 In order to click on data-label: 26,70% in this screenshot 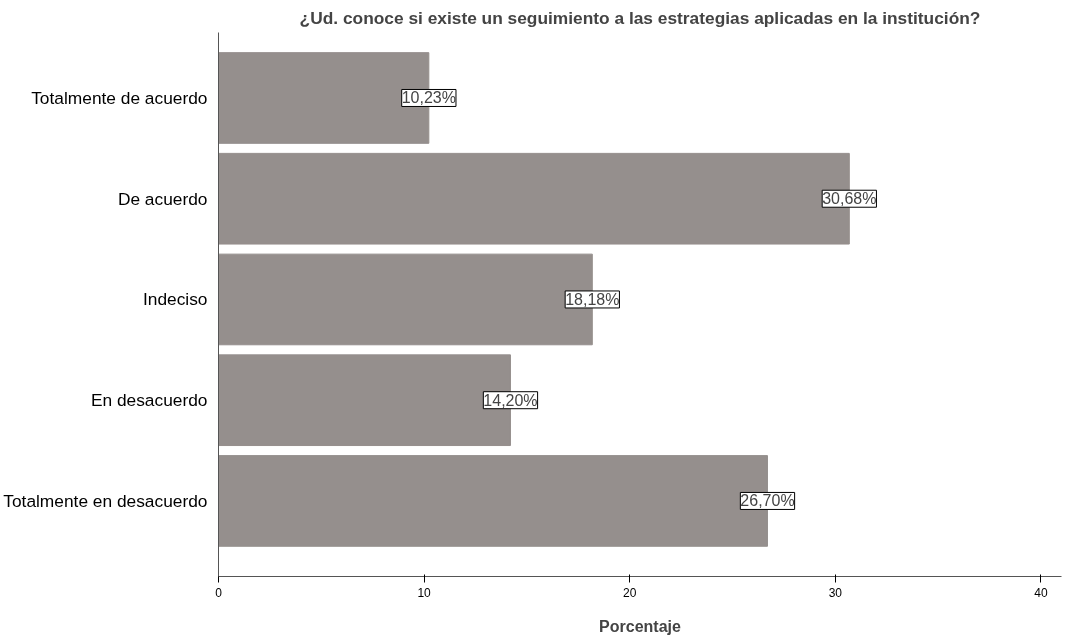, I will do `click(767, 501)`.